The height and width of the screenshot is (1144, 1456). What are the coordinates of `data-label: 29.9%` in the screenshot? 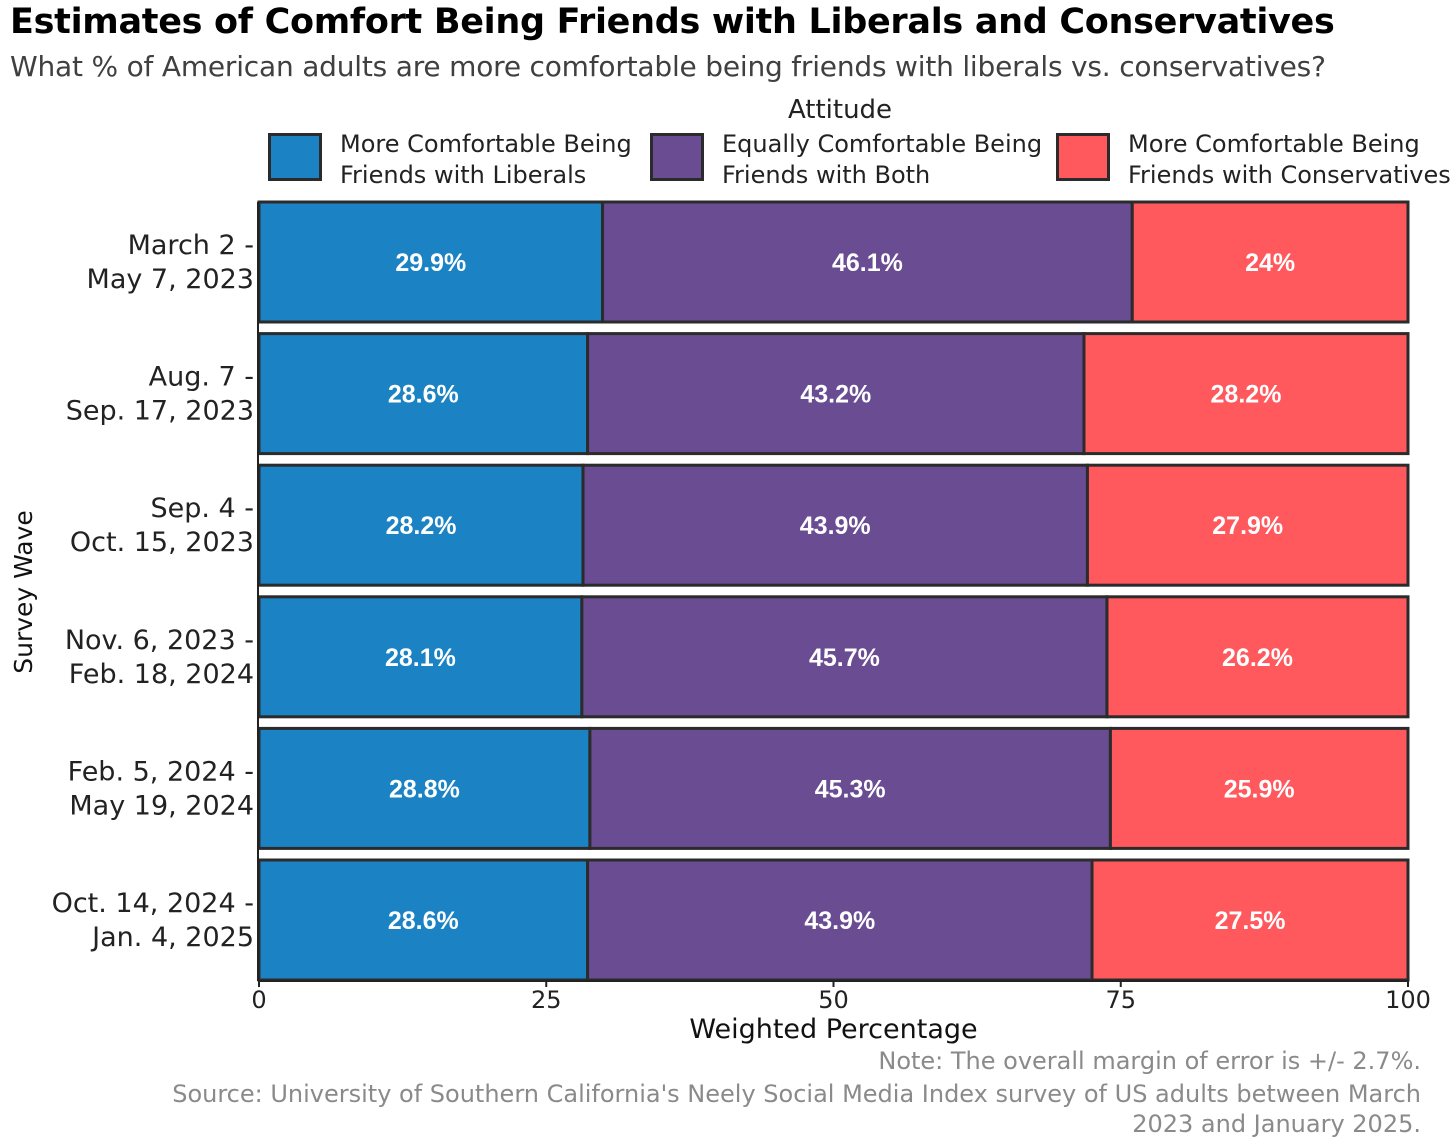 It's located at (430, 263).